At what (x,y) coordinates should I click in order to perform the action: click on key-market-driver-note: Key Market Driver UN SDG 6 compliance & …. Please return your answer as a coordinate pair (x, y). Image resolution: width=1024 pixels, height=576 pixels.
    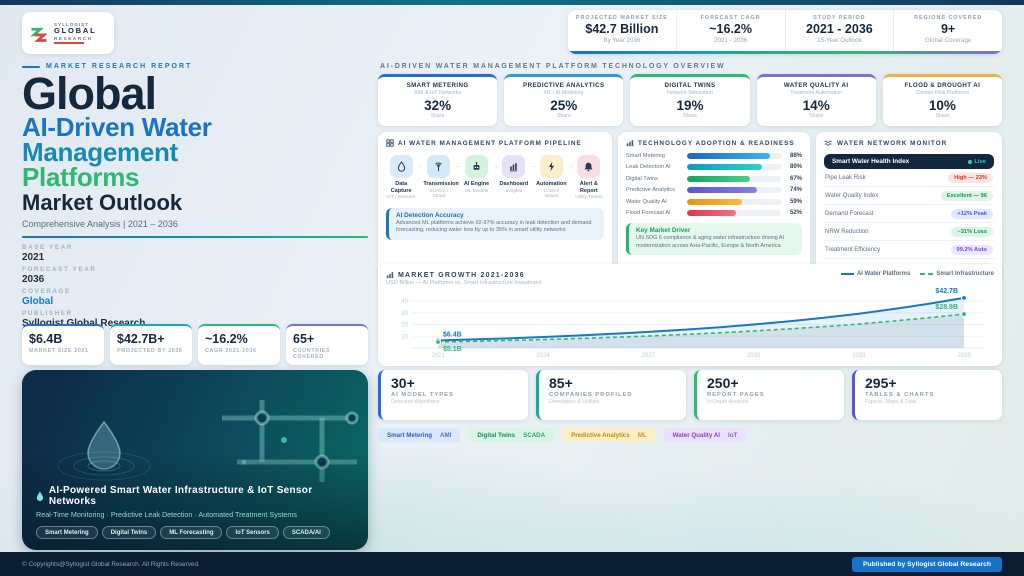
    Looking at the image, I should click on (714, 239).